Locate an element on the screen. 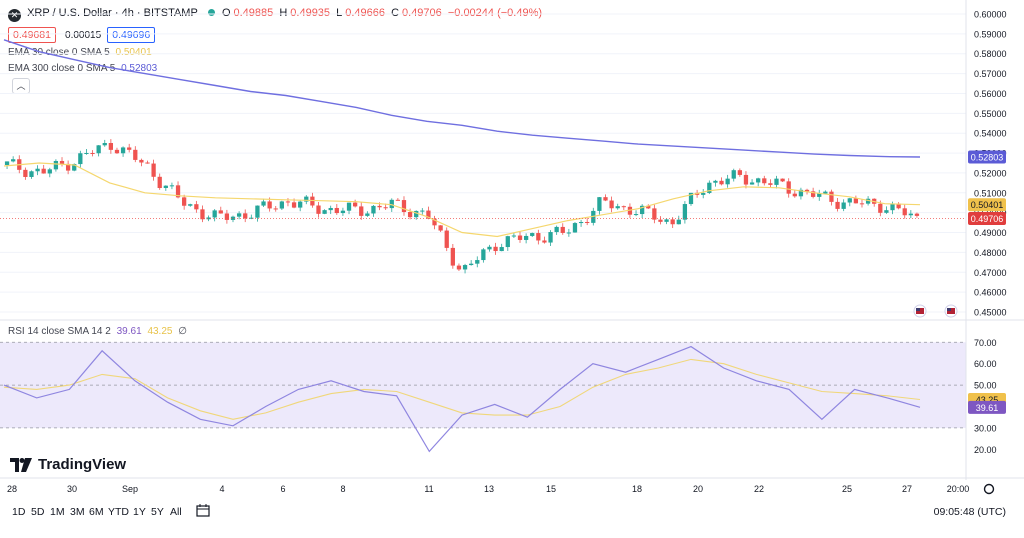 The width and height of the screenshot is (1024, 538). rsi-legend: RSI 14 close SMA 14 2 39.61 43.25 ∅ is located at coordinates (99, 331).